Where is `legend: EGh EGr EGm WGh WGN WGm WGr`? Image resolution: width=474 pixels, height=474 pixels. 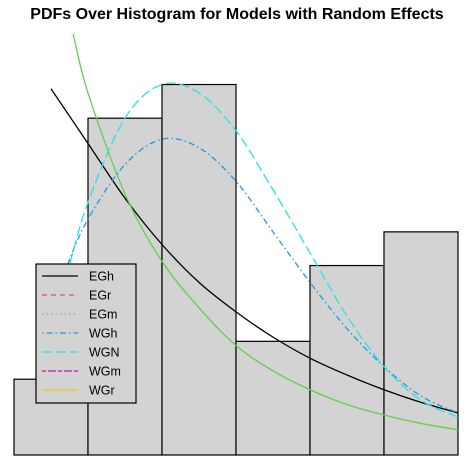
legend: EGh EGr EGm WGh WGN WGm WGr is located at coordinates (86, 333).